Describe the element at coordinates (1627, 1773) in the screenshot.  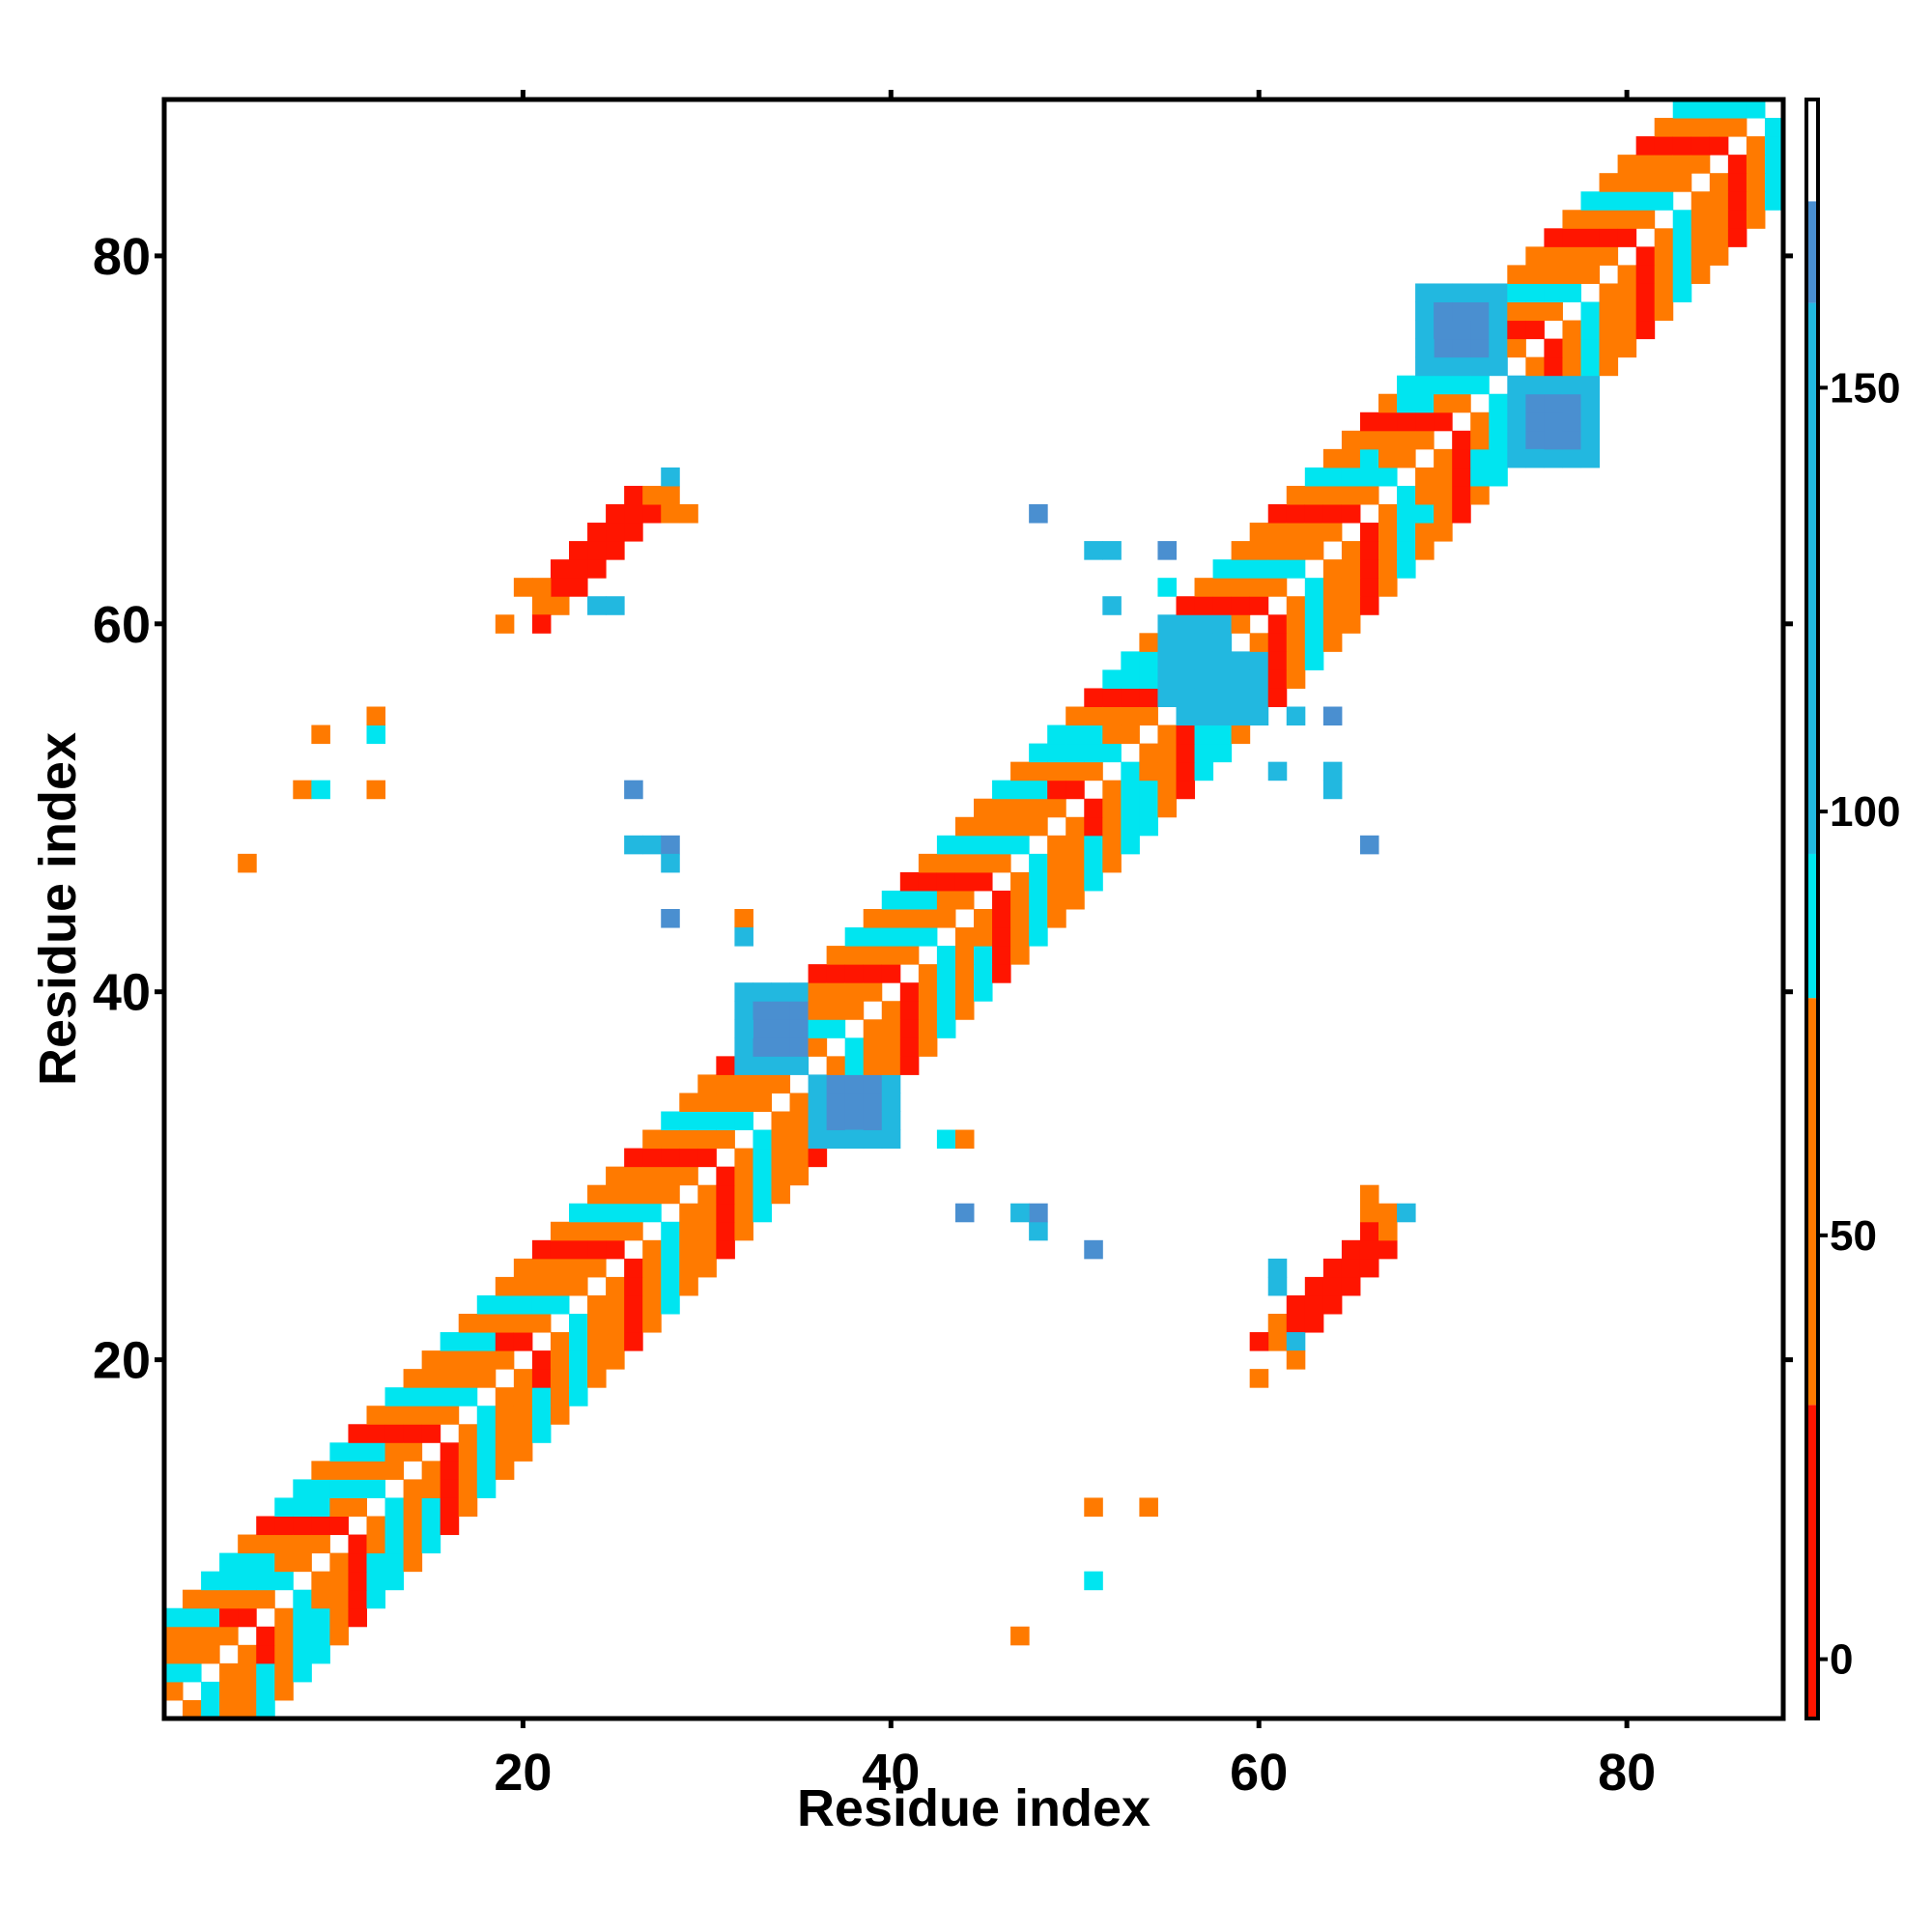
I see `x-tick-label: 80` at that location.